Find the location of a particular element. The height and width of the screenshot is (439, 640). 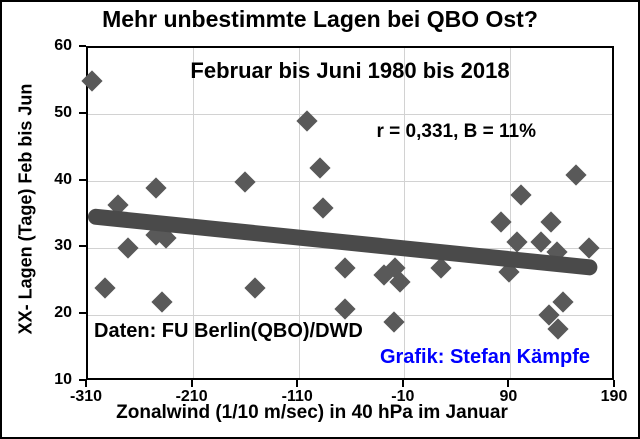

y-tick-label: 50 is located at coordinates (63, 112).